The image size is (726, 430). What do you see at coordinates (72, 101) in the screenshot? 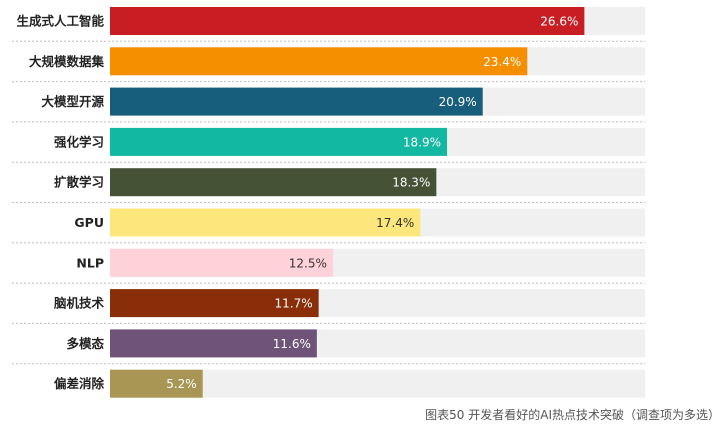
I see `category-label: 大模型开源` at bounding box center [72, 101].